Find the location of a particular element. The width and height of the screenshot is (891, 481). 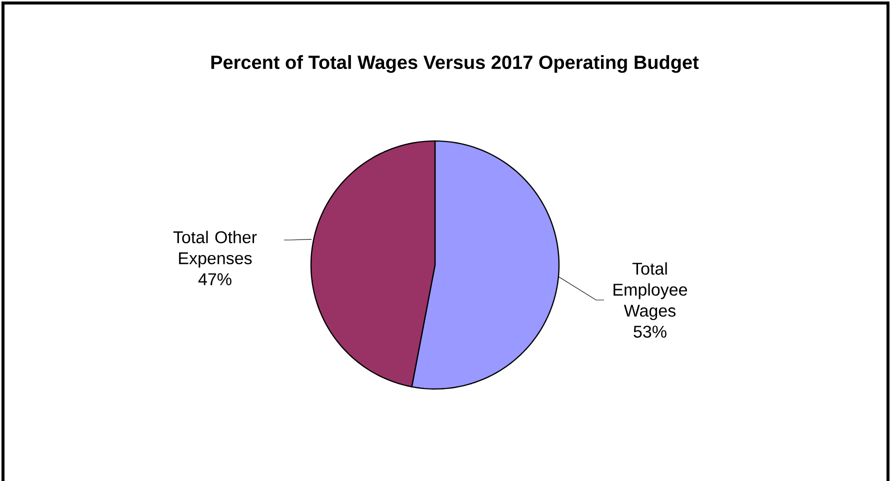

data-label: 53% is located at coordinates (650, 332).